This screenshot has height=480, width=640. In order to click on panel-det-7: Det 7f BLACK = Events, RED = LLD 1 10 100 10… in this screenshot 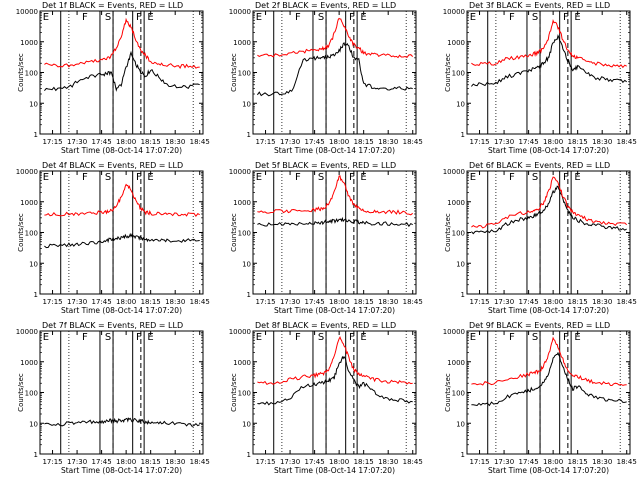, I will do `click(113, 398)`.